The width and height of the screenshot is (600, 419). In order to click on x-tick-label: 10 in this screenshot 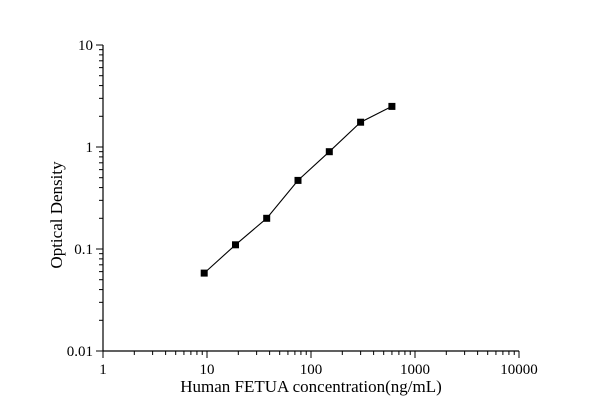, I will do `click(207, 370)`.